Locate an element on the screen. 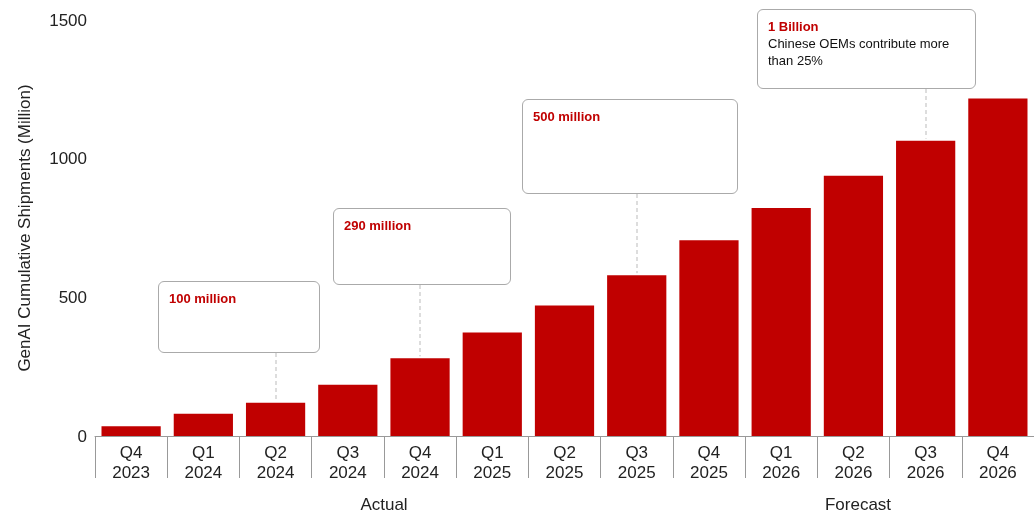 This screenshot has width=1034, height=516. x-tick-label: Q4 2024 is located at coordinates (420, 462).